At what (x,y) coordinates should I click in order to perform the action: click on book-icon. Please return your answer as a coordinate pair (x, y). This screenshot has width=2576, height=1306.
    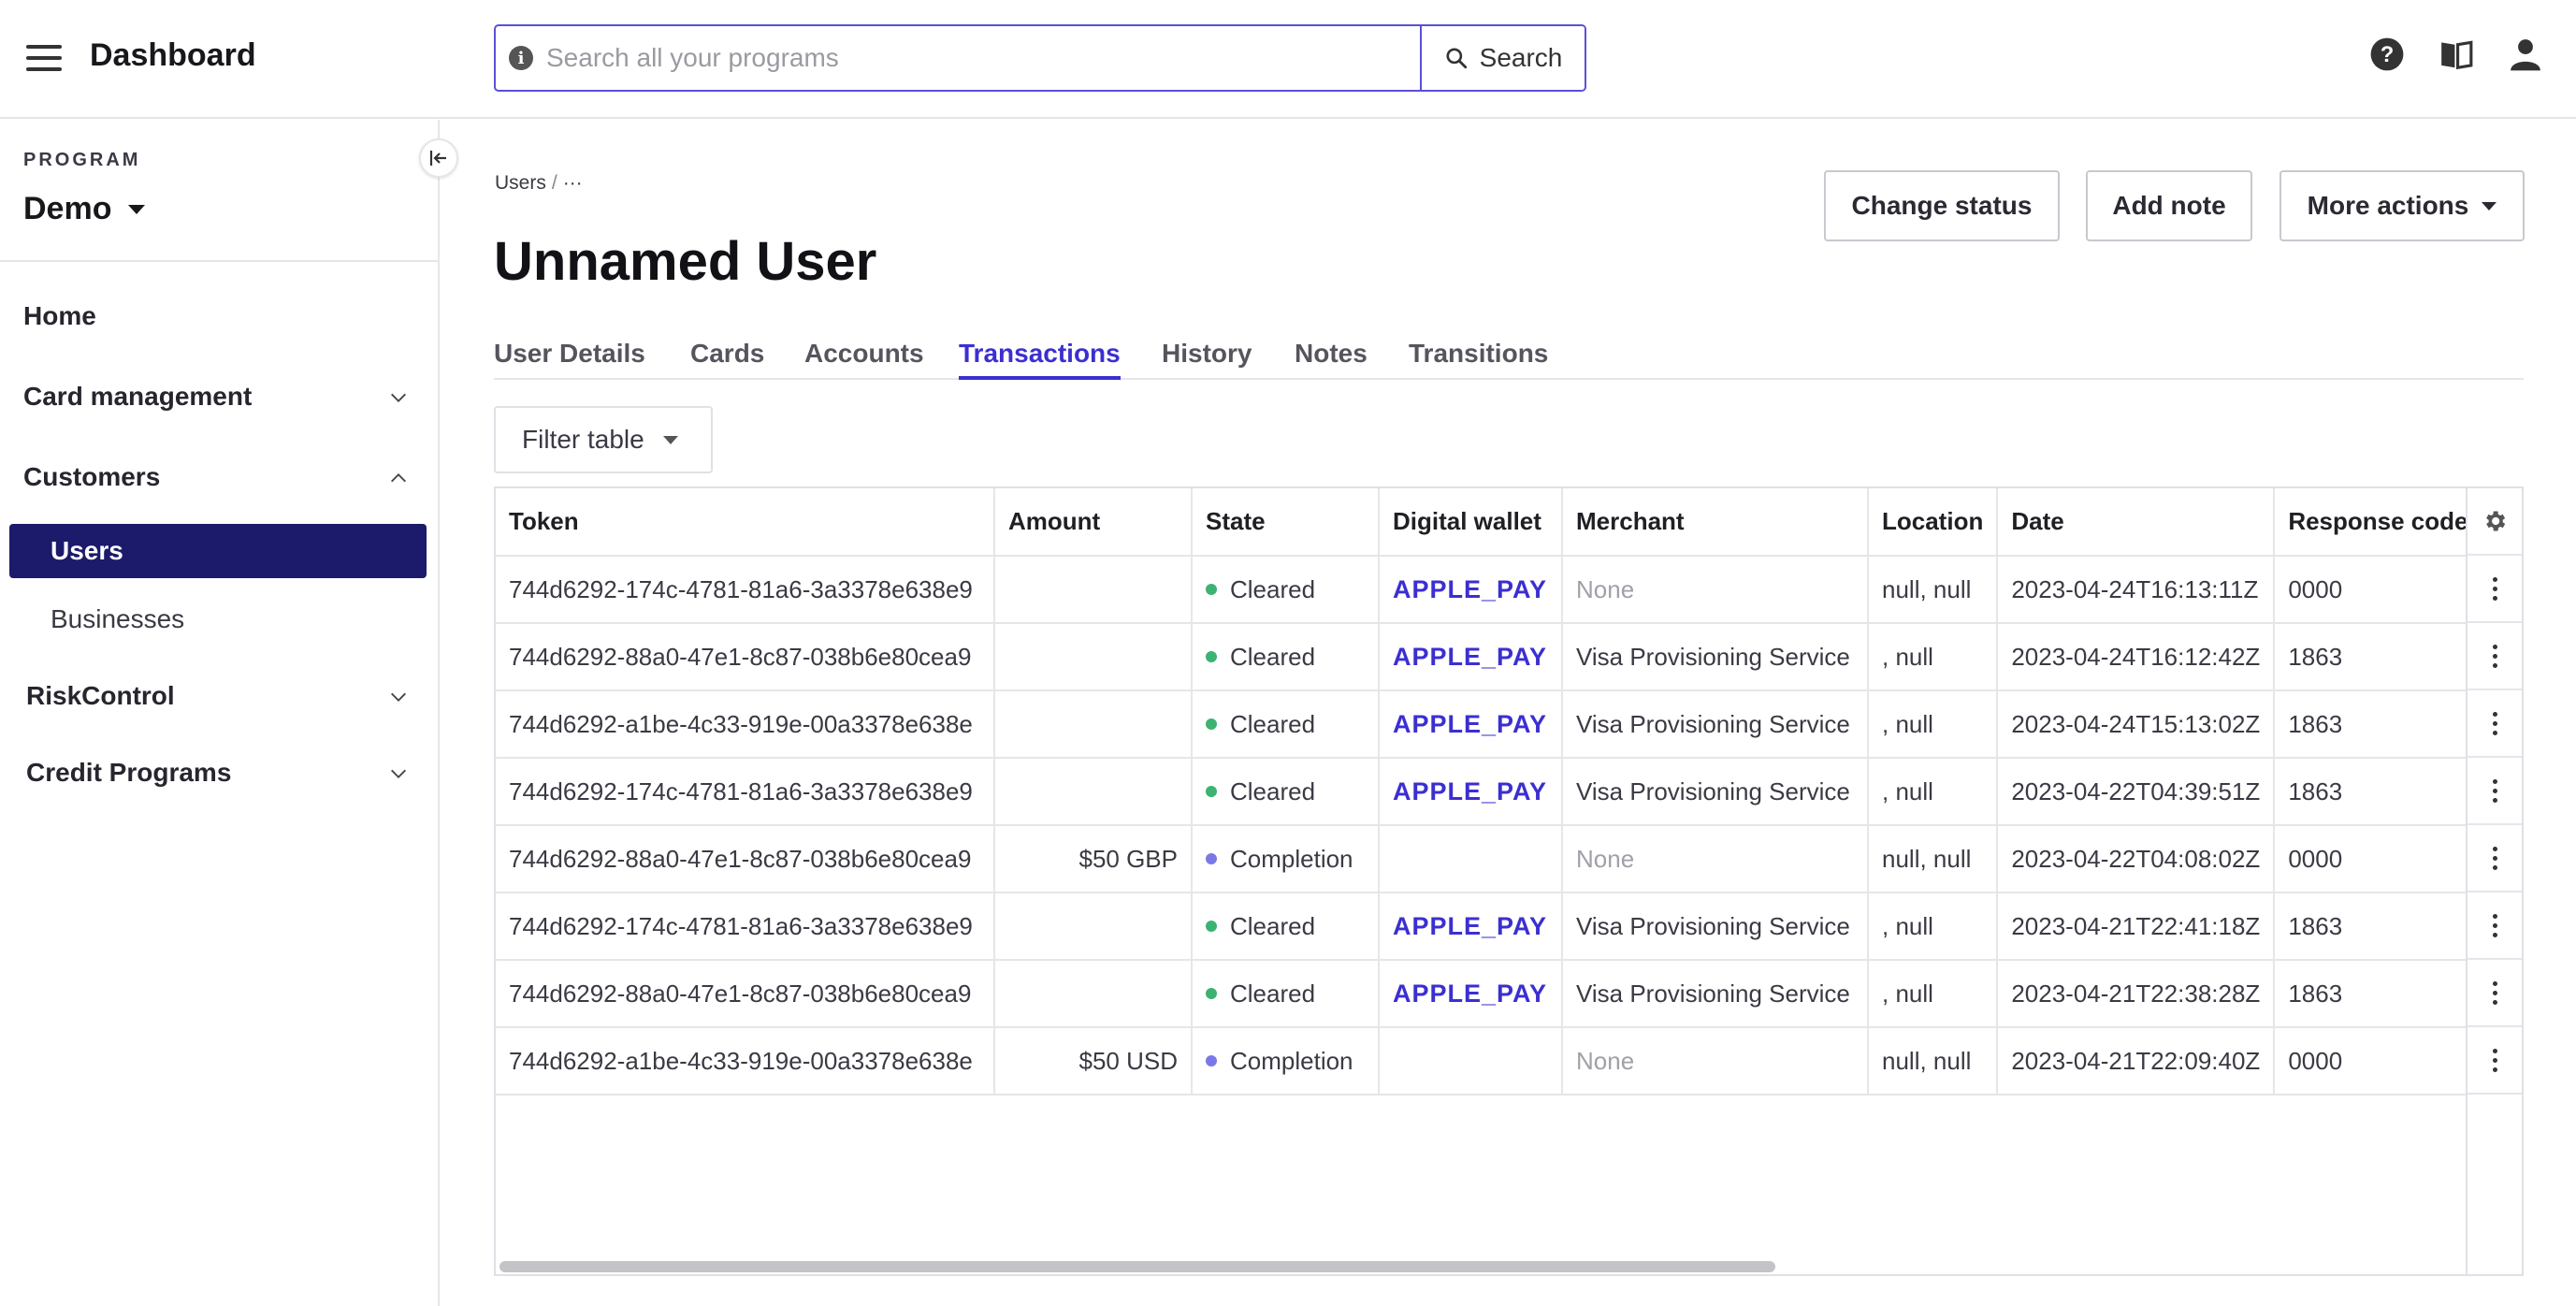
    Looking at the image, I should click on (2456, 54).